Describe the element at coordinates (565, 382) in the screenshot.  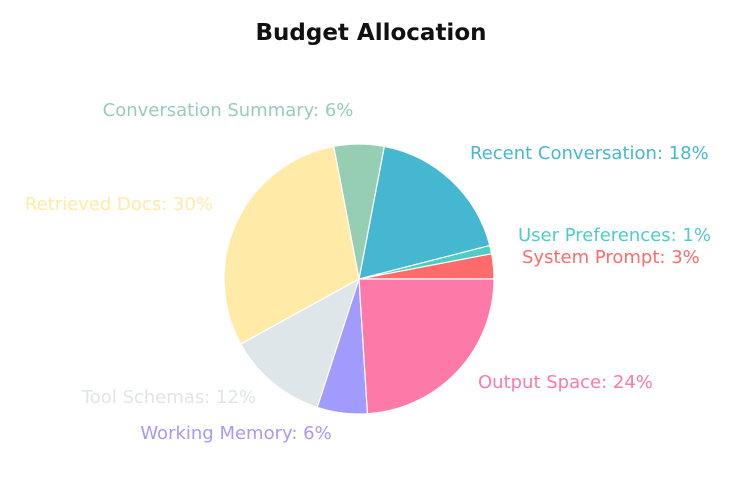
I see `slice-label-output-space: Output Space: 24%` at that location.